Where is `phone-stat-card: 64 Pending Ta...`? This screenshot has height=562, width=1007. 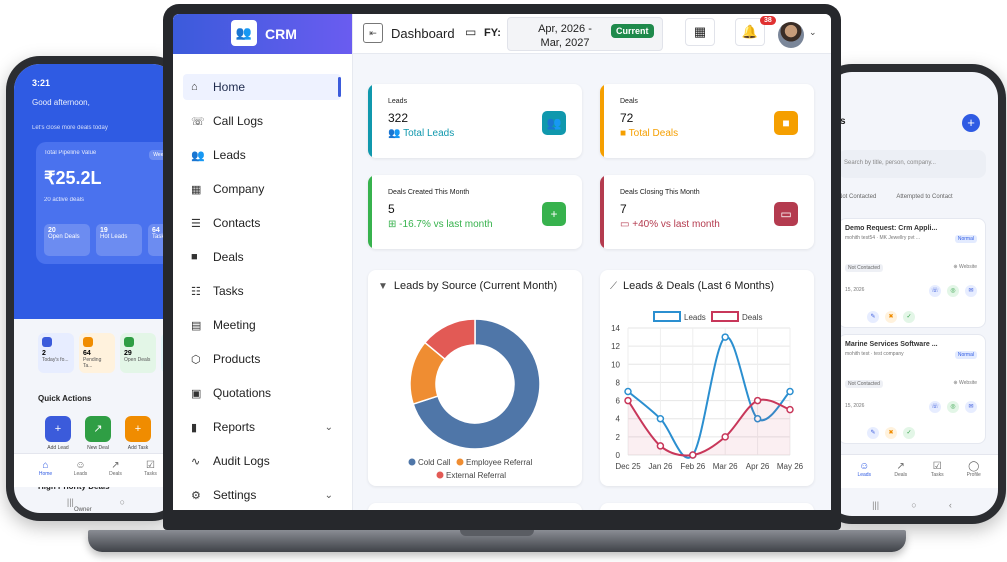 phone-stat-card: 64 Pending Ta... is located at coordinates (97, 353).